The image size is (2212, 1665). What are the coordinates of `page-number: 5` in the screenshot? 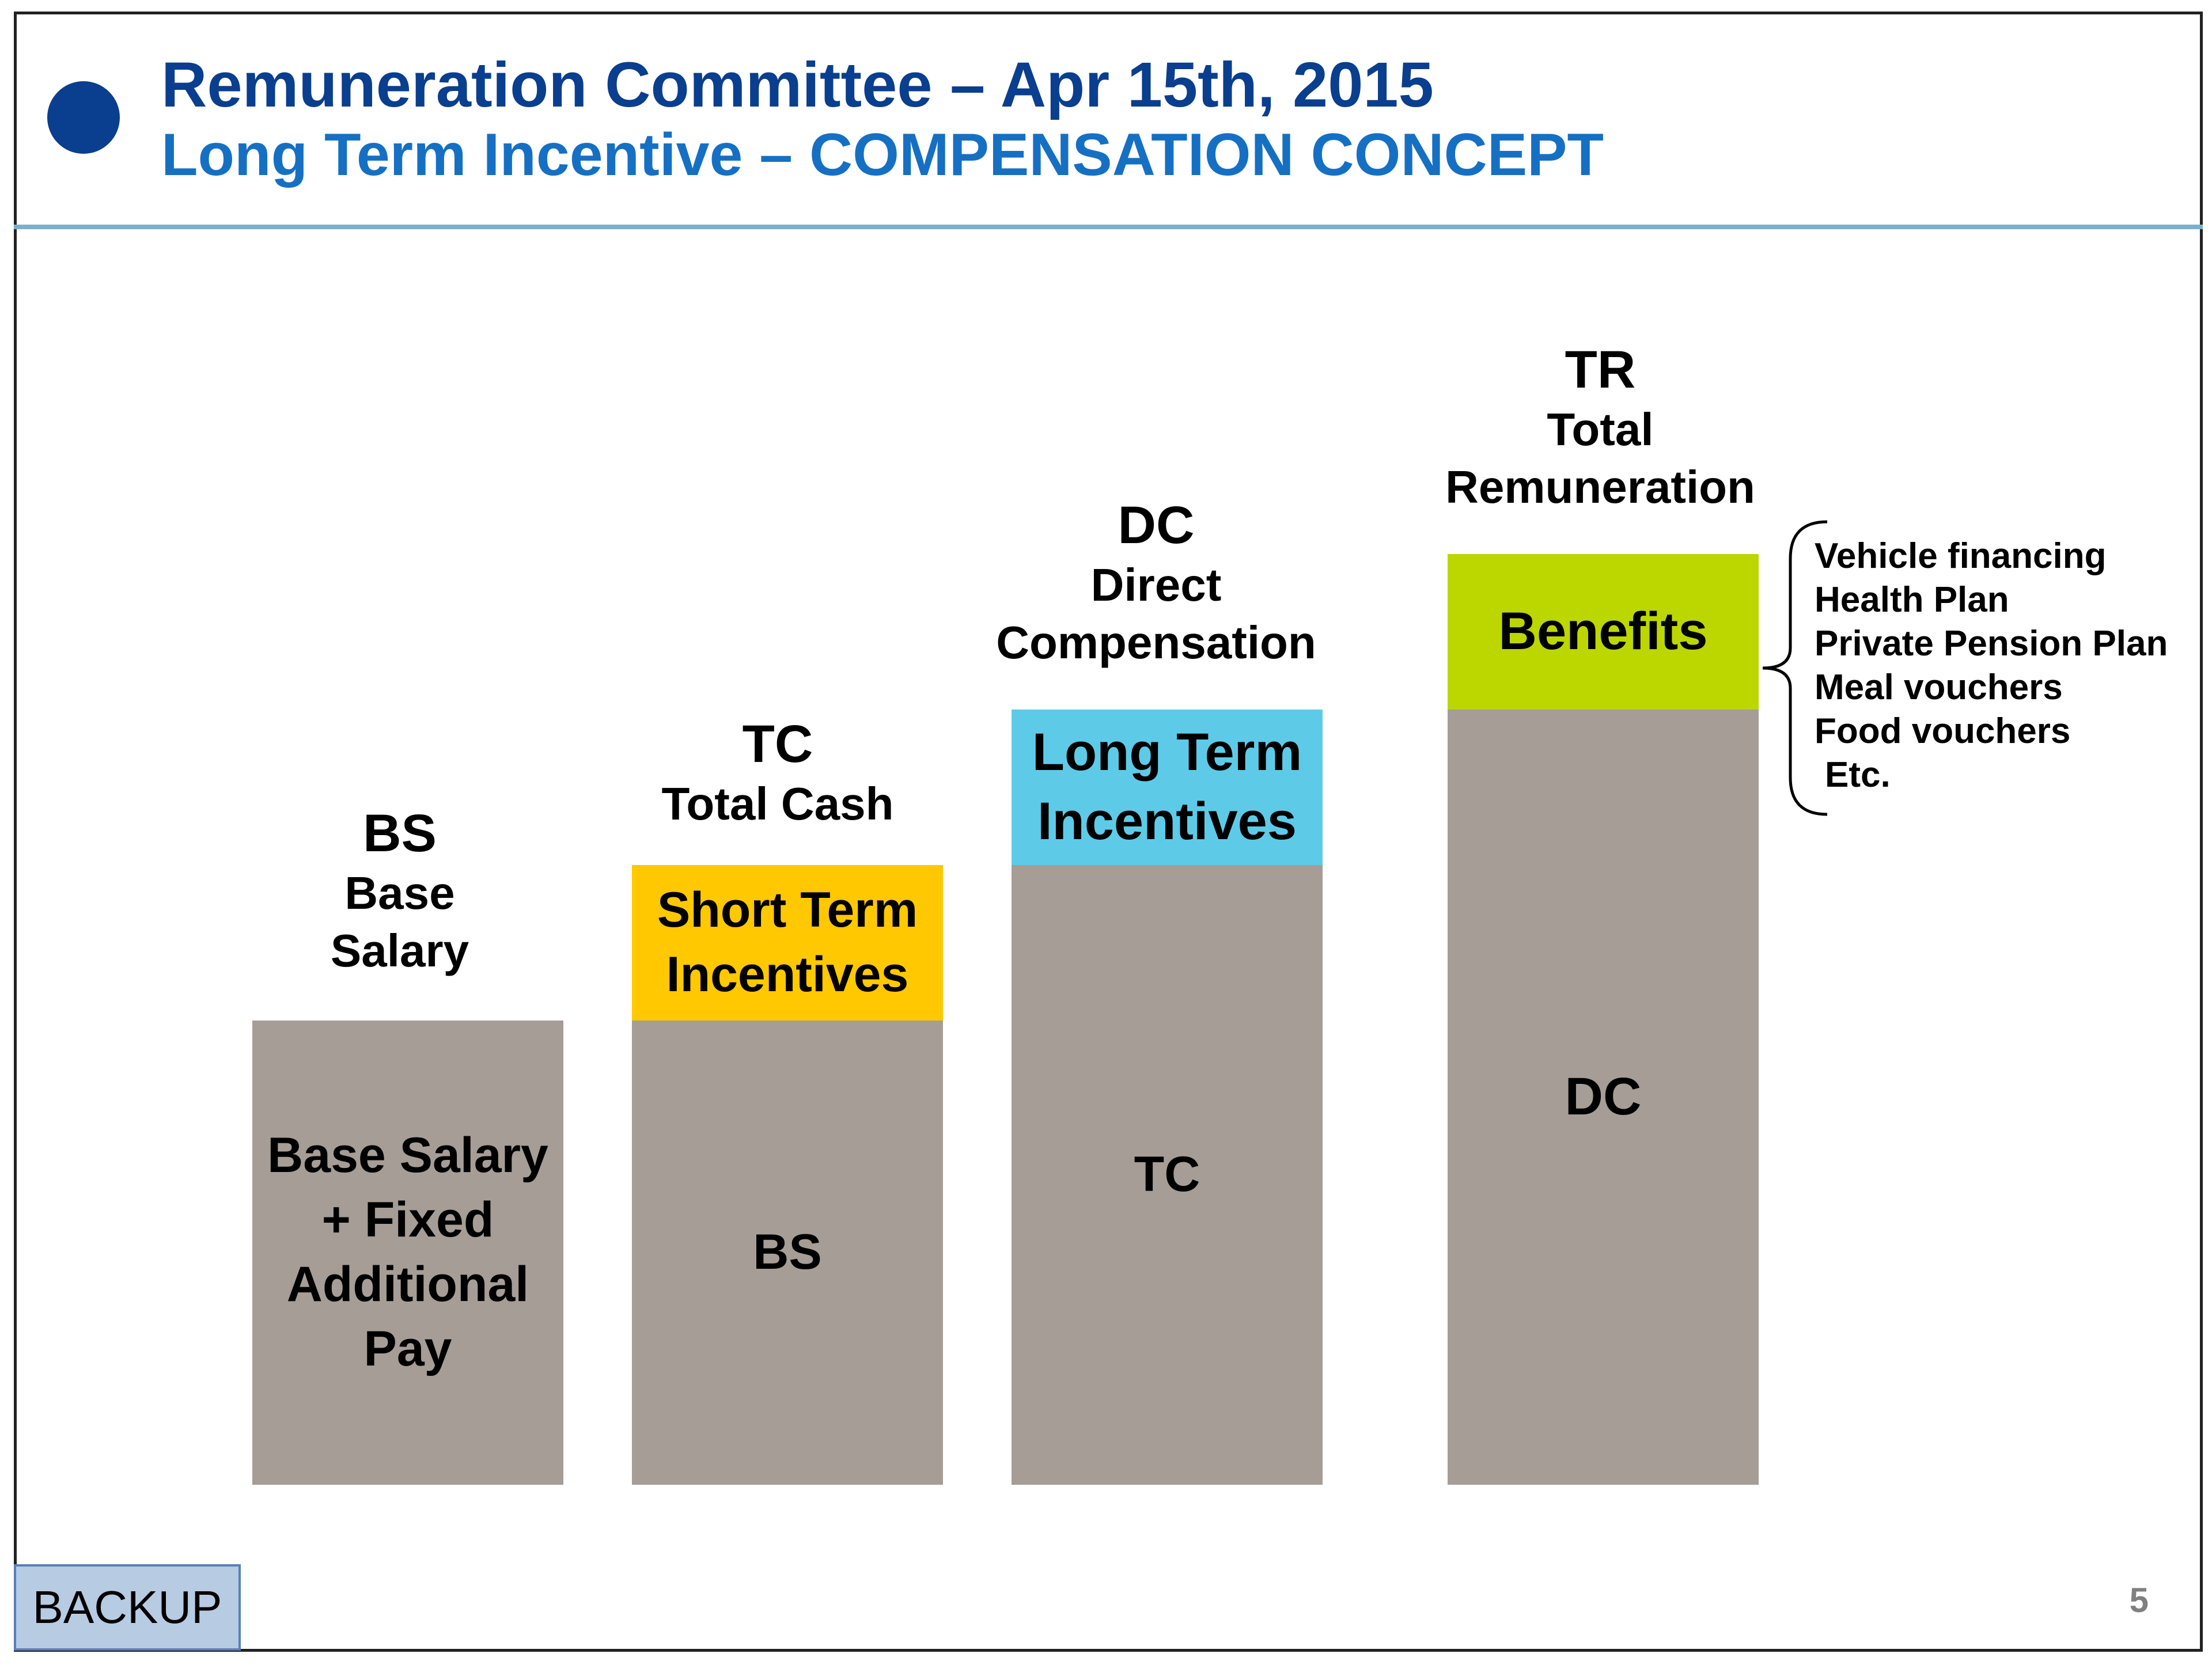 It's located at (2139, 1601).